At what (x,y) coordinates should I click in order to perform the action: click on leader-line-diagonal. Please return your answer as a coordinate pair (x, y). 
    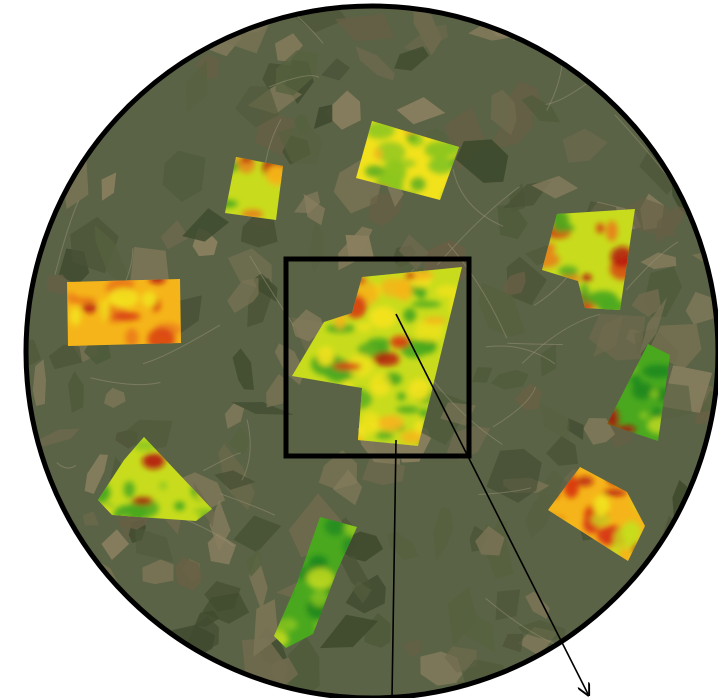
    Looking at the image, I should click on (491, 503).